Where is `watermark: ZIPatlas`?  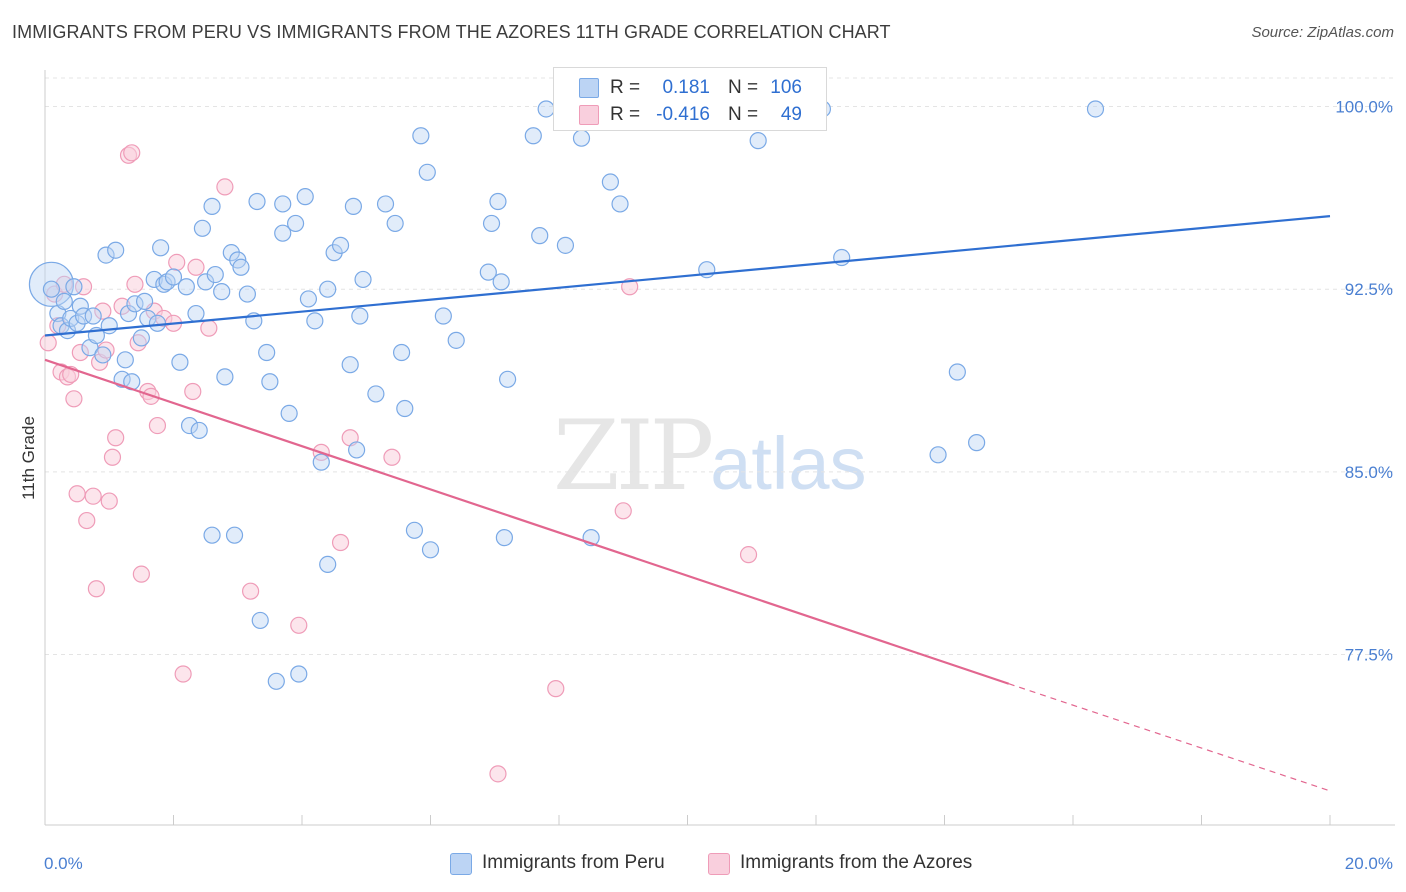
watermark: ZIPatlas is located at coordinates (710, 456).